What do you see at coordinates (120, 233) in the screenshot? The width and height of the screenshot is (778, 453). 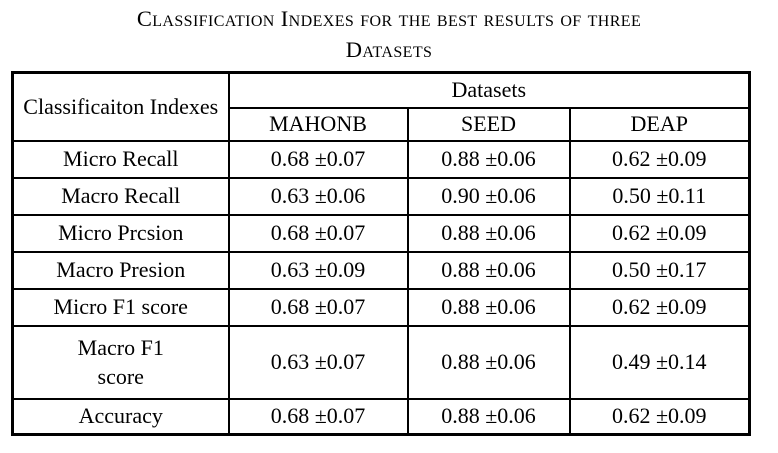 I see `row-label: Micro Prcsion` at bounding box center [120, 233].